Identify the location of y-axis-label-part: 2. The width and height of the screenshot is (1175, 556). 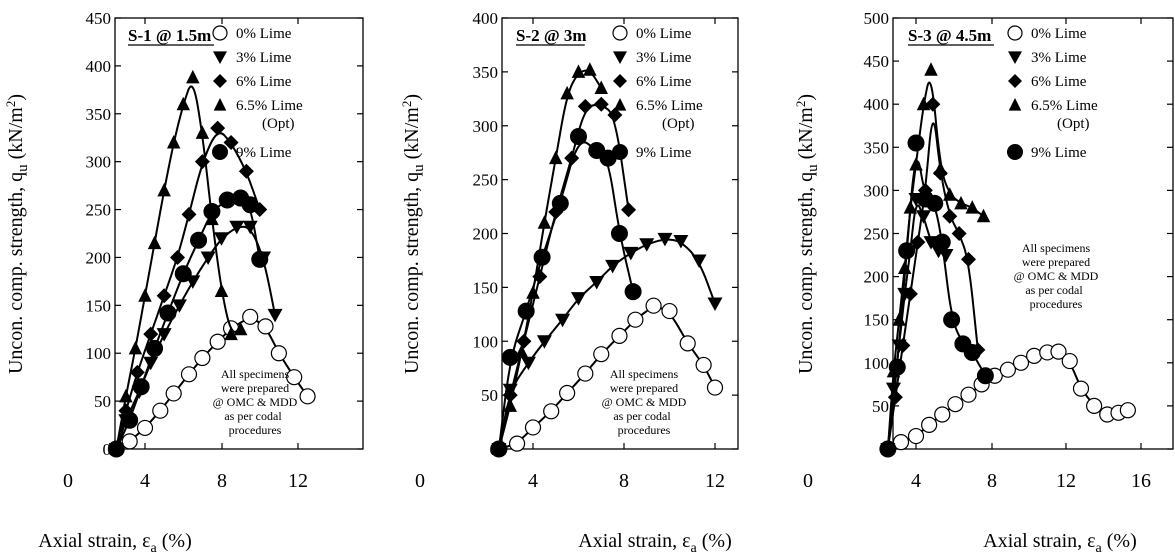
(800, 104).